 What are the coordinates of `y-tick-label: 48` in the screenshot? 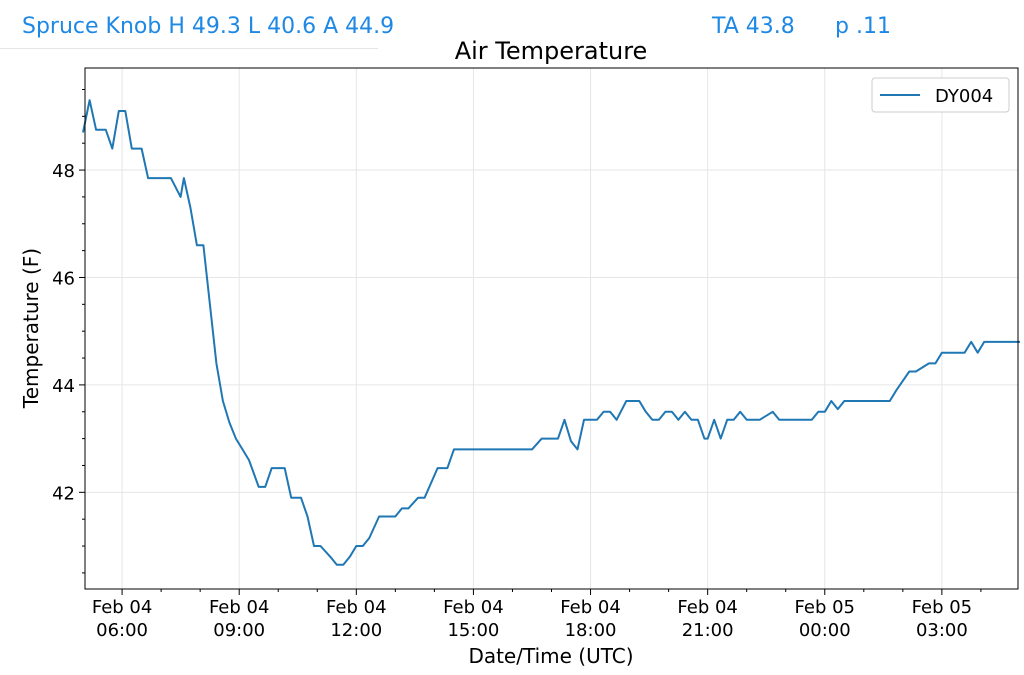 It's located at (63, 171).